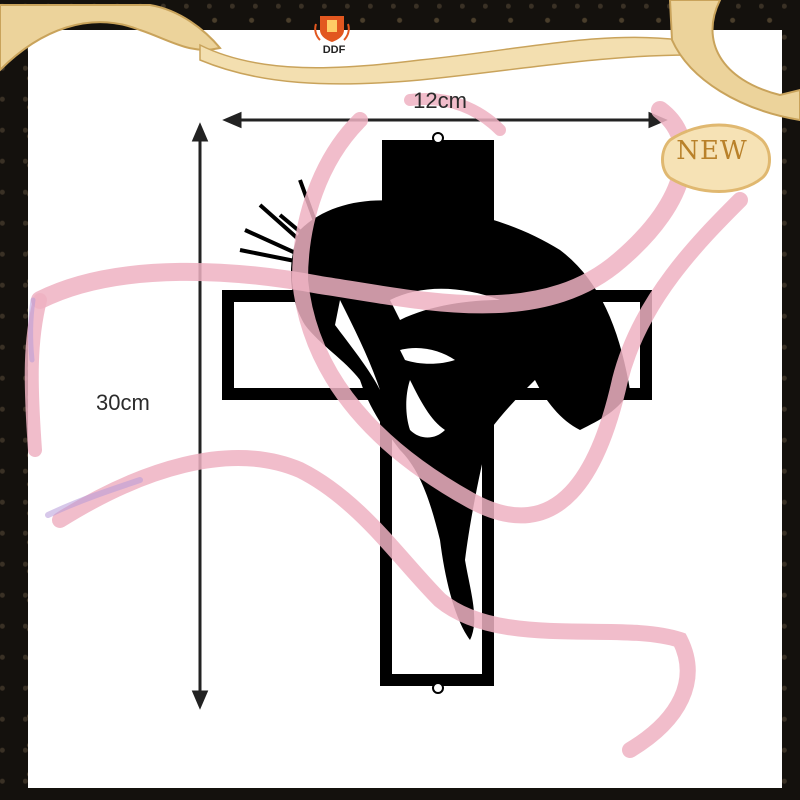 The height and width of the screenshot is (800, 800). Describe the element at coordinates (445, 120) in the screenshot. I see `width-arrow` at that location.